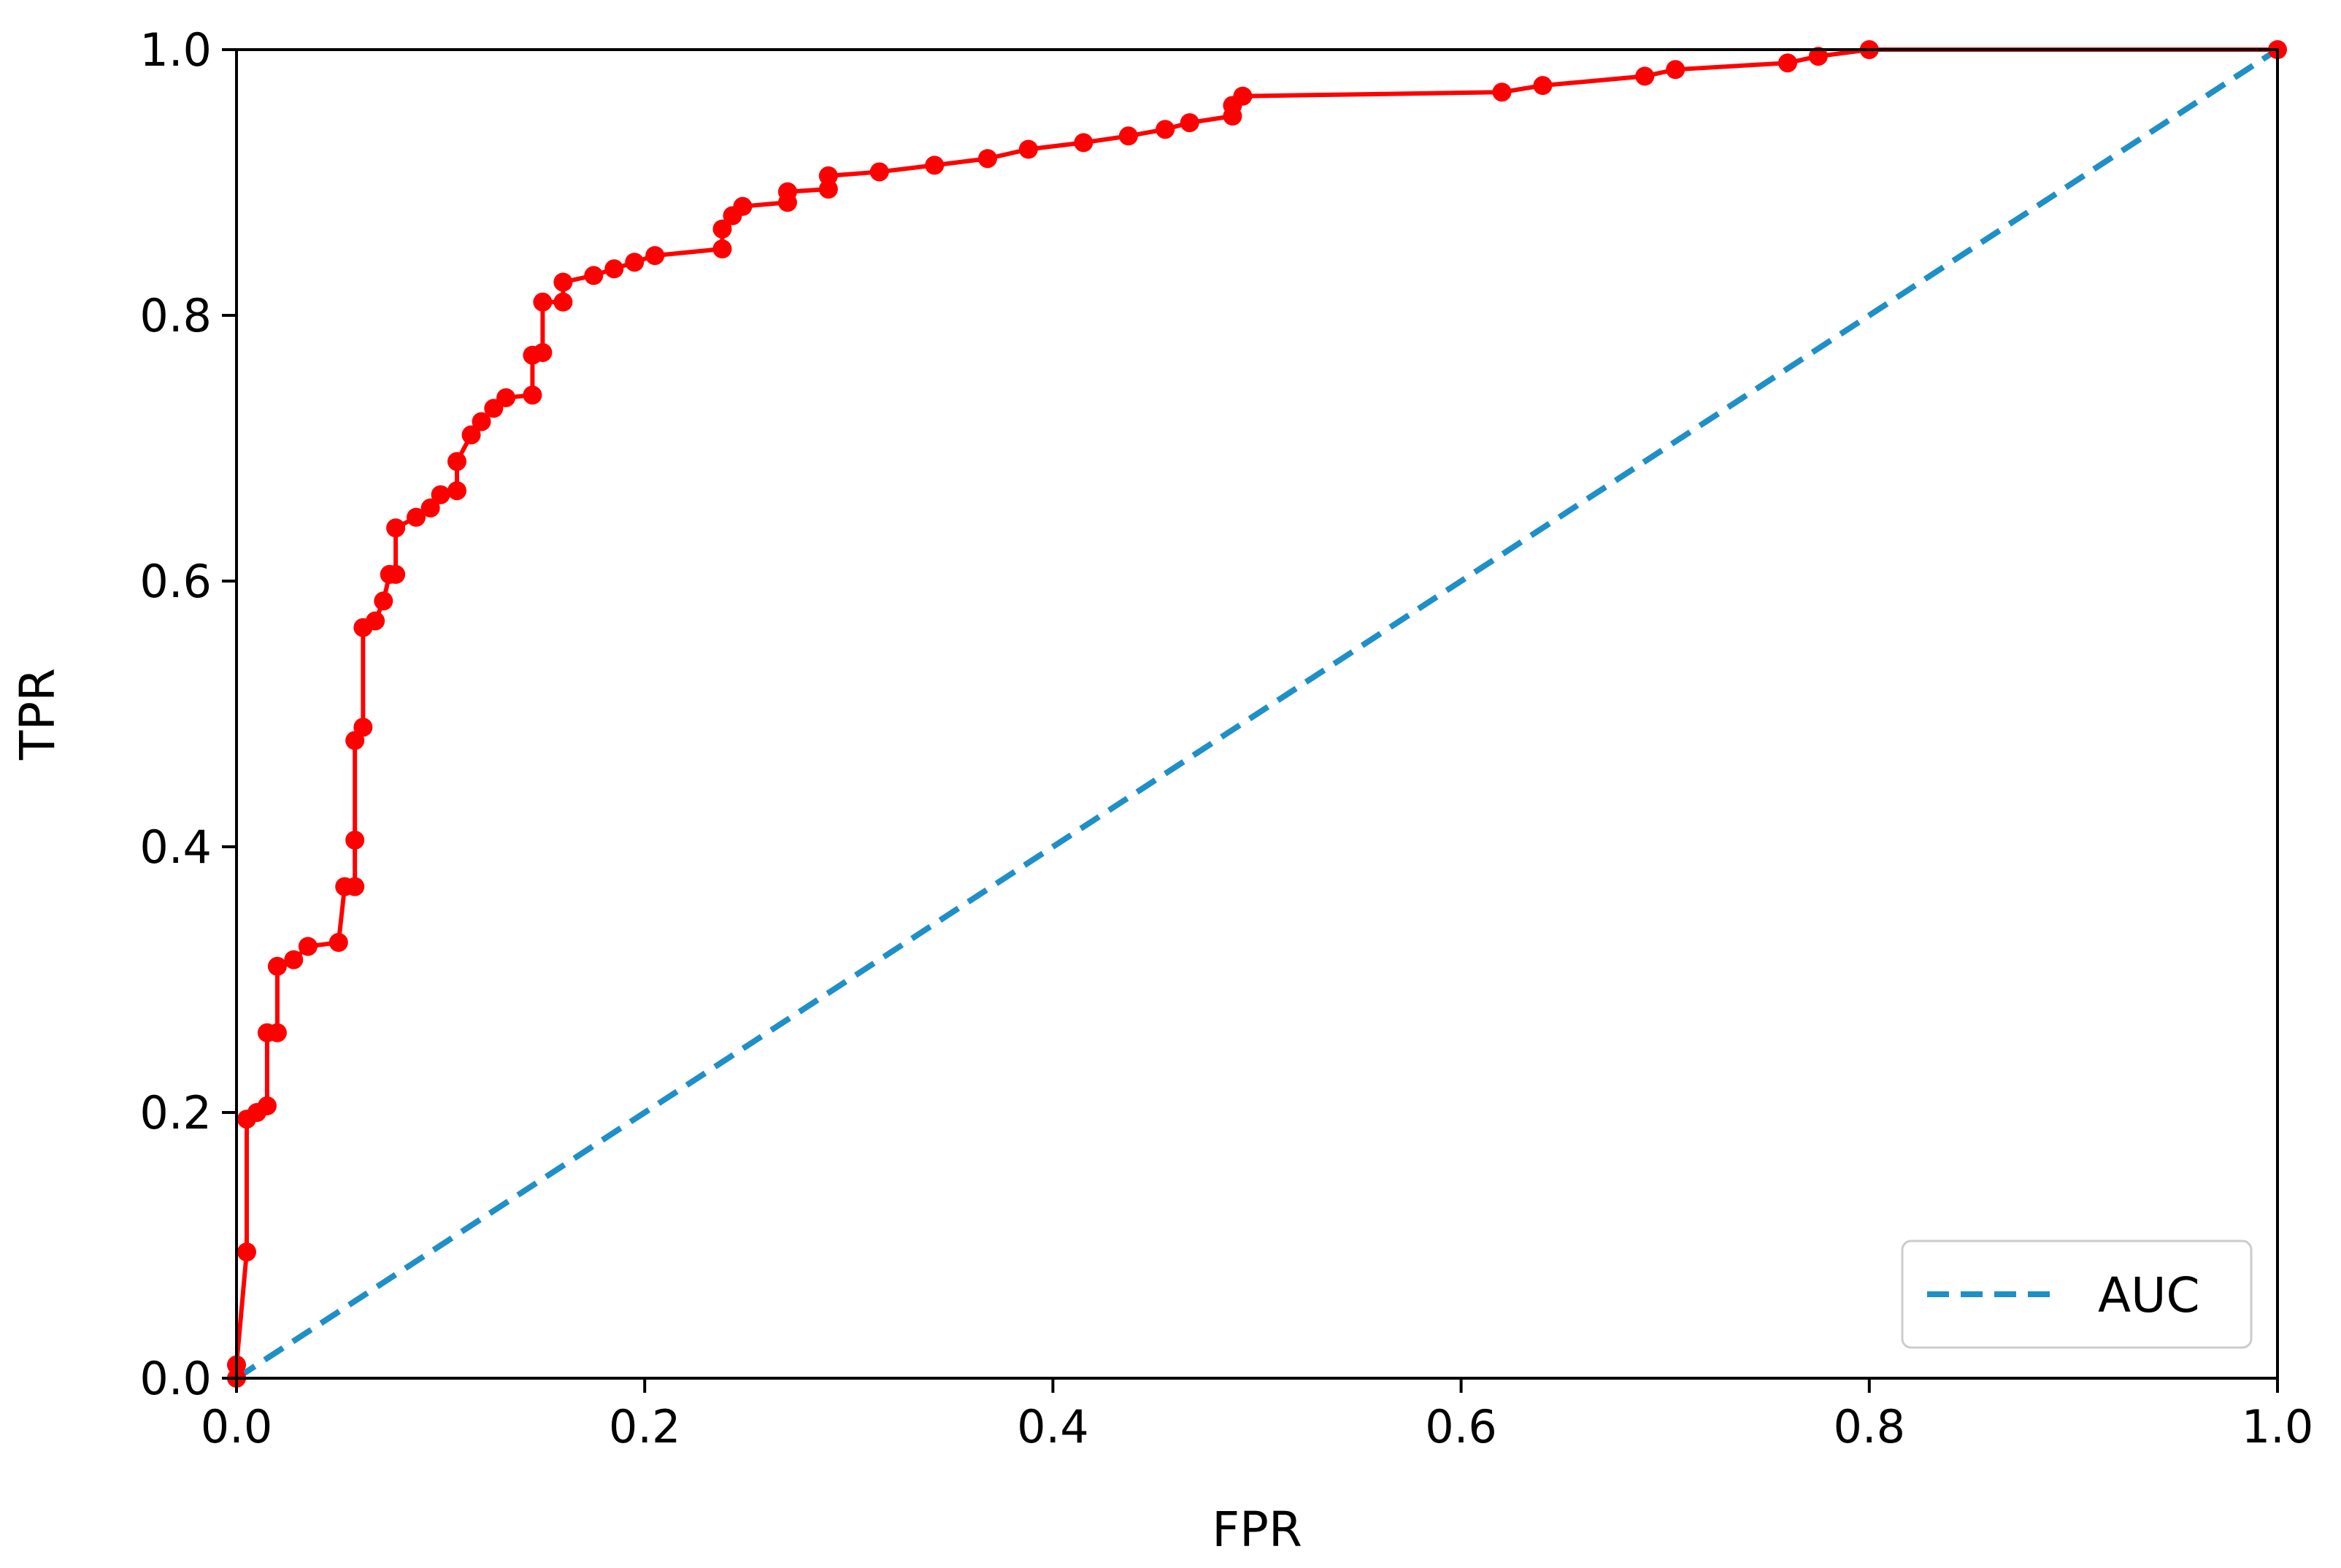 This screenshot has height=1568, width=2341. Describe the element at coordinates (1053, 1427) in the screenshot. I see `x-tick-label: 0.4` at that location.